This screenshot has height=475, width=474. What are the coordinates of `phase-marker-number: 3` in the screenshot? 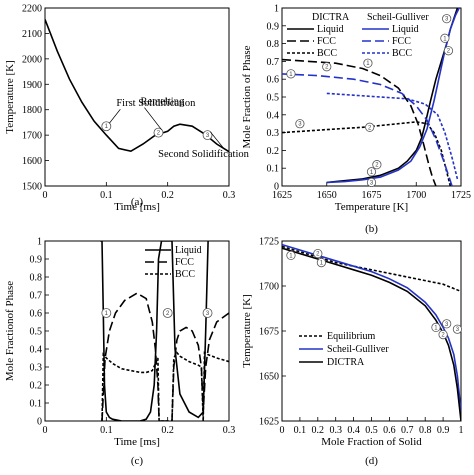 It's located at (458, 330).